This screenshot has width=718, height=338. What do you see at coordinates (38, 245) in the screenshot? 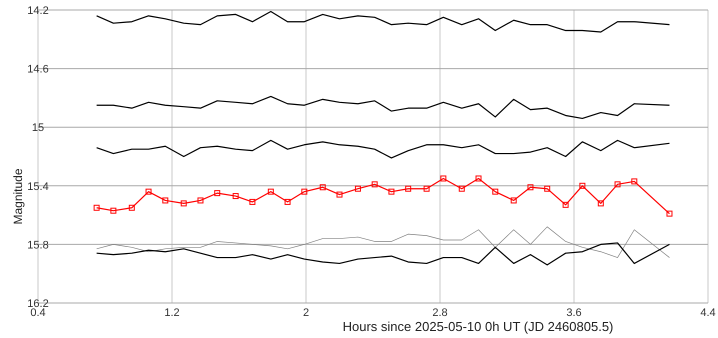
I see `y-tick-label: 15.8` at bounding box center [38, 245].